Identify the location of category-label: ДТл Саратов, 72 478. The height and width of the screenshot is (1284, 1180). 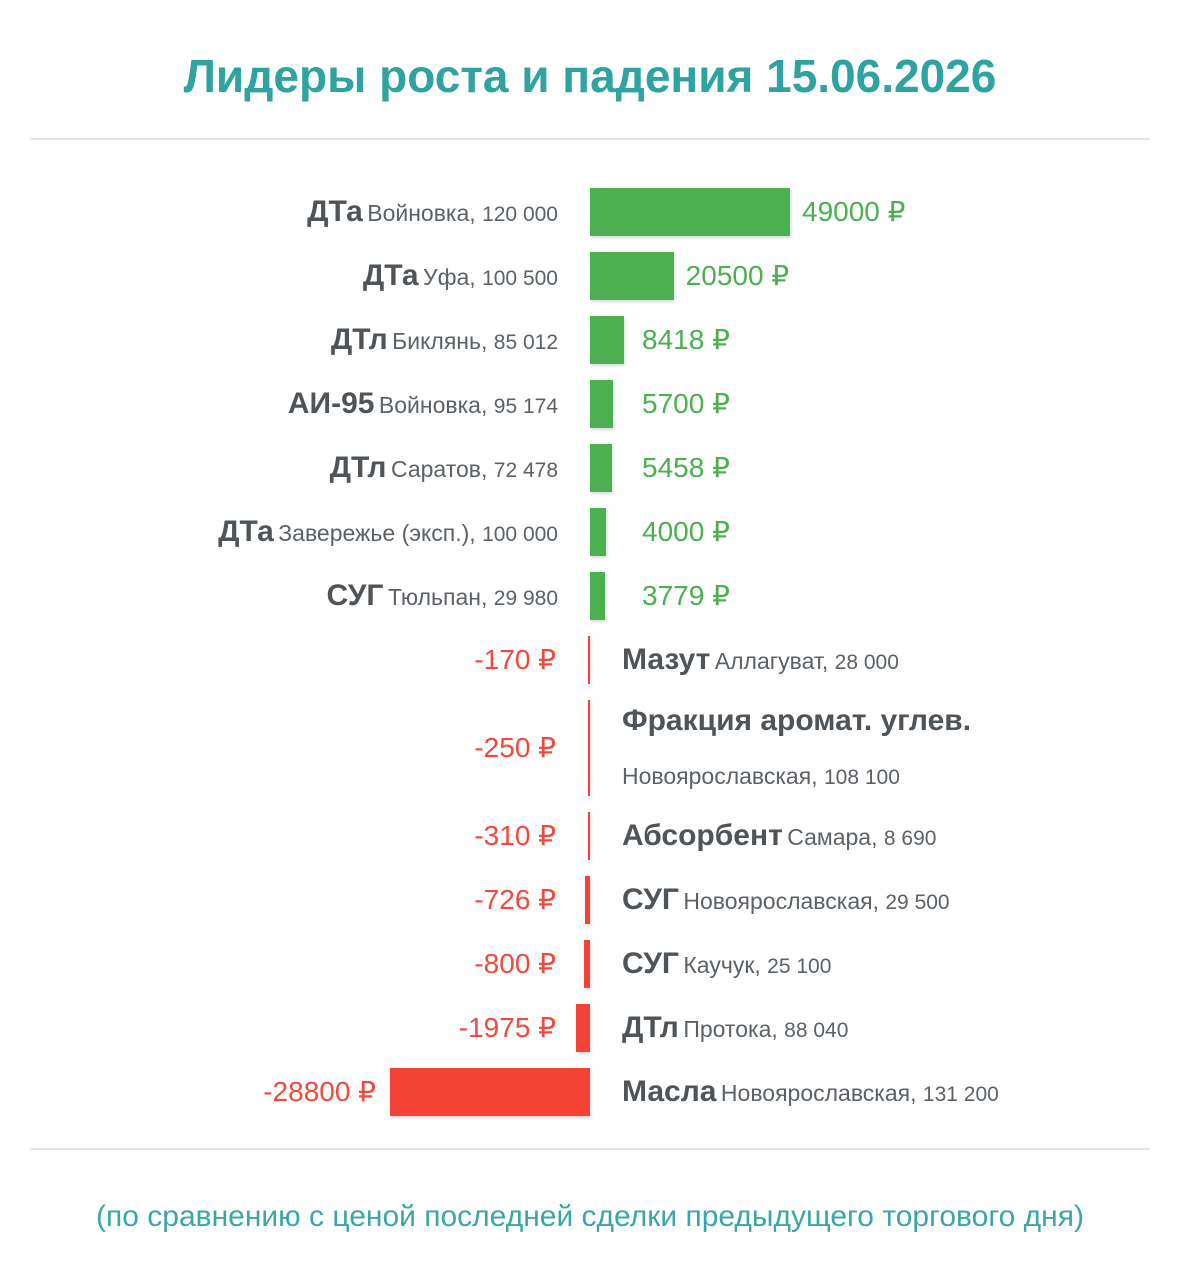
(444, 470).